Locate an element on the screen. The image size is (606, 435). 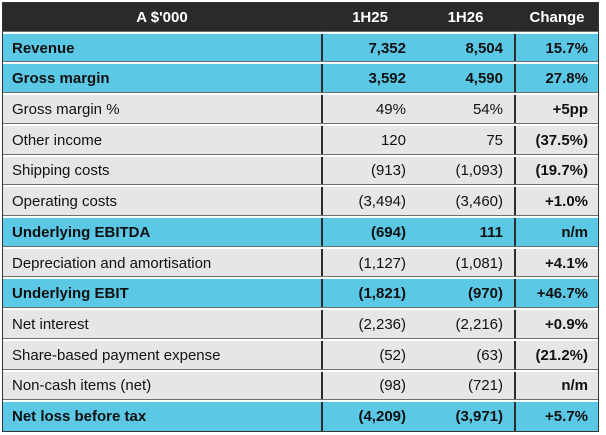
table-row: Revenue 7,352 8,504 15.7% is located at coordinates (300, 47).